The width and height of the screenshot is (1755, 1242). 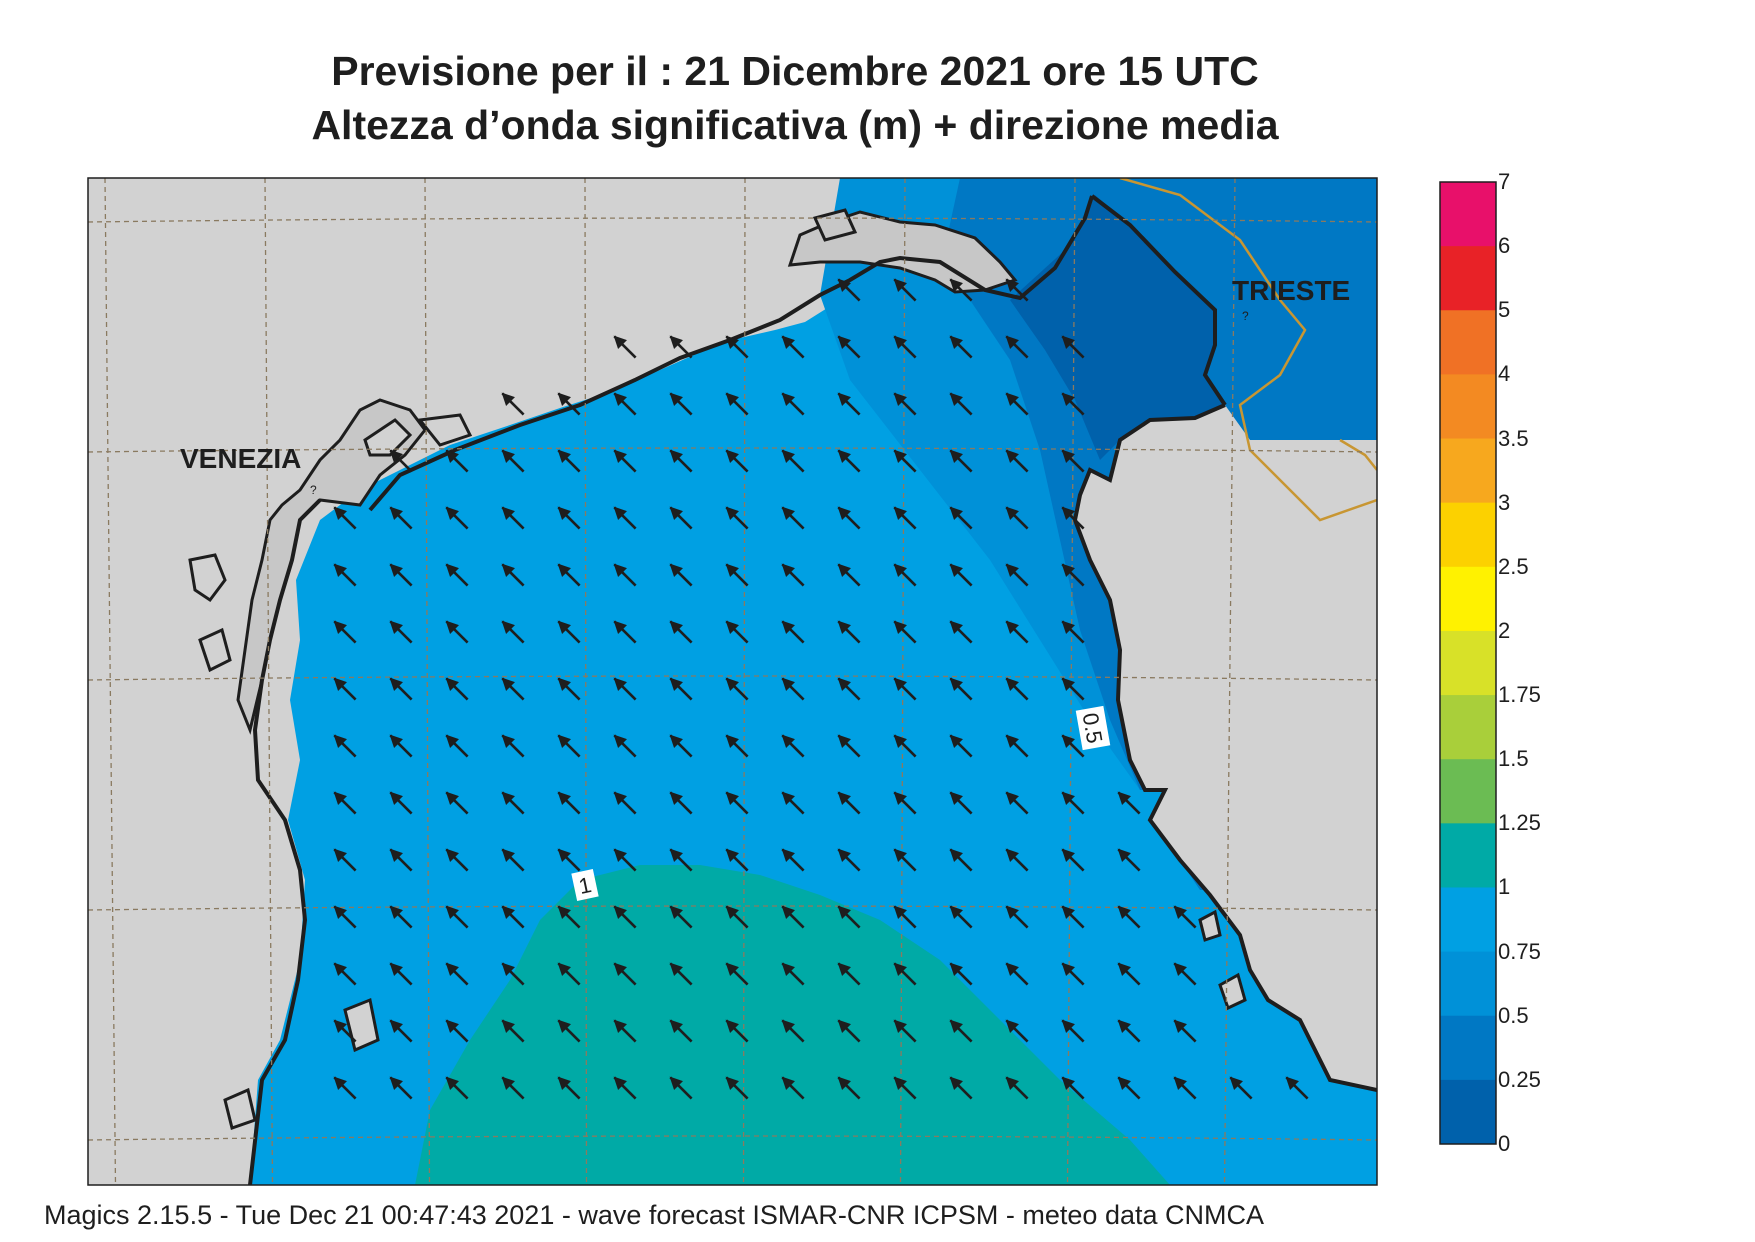 What do you see at coordinates (1248, 350) in the screenshot?
I see `border-line` at bounding box center [1248, 350].